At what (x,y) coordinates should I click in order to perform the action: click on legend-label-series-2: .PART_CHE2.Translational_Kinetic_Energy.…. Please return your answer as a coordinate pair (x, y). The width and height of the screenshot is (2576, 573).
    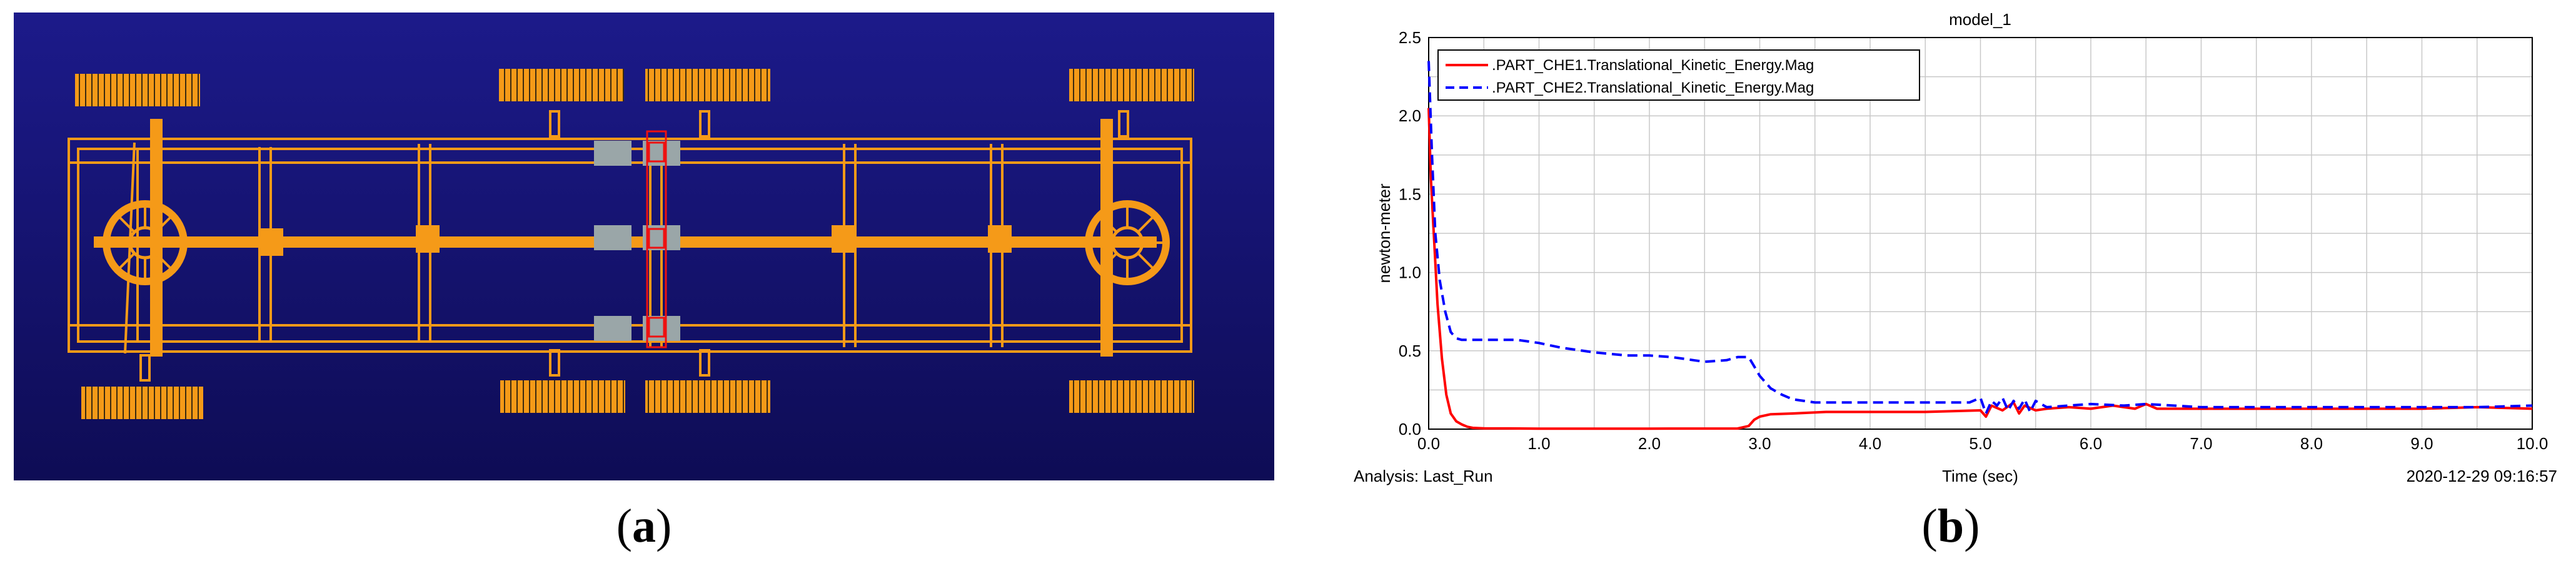
    Looking at the image, I should click on (1653, 87).